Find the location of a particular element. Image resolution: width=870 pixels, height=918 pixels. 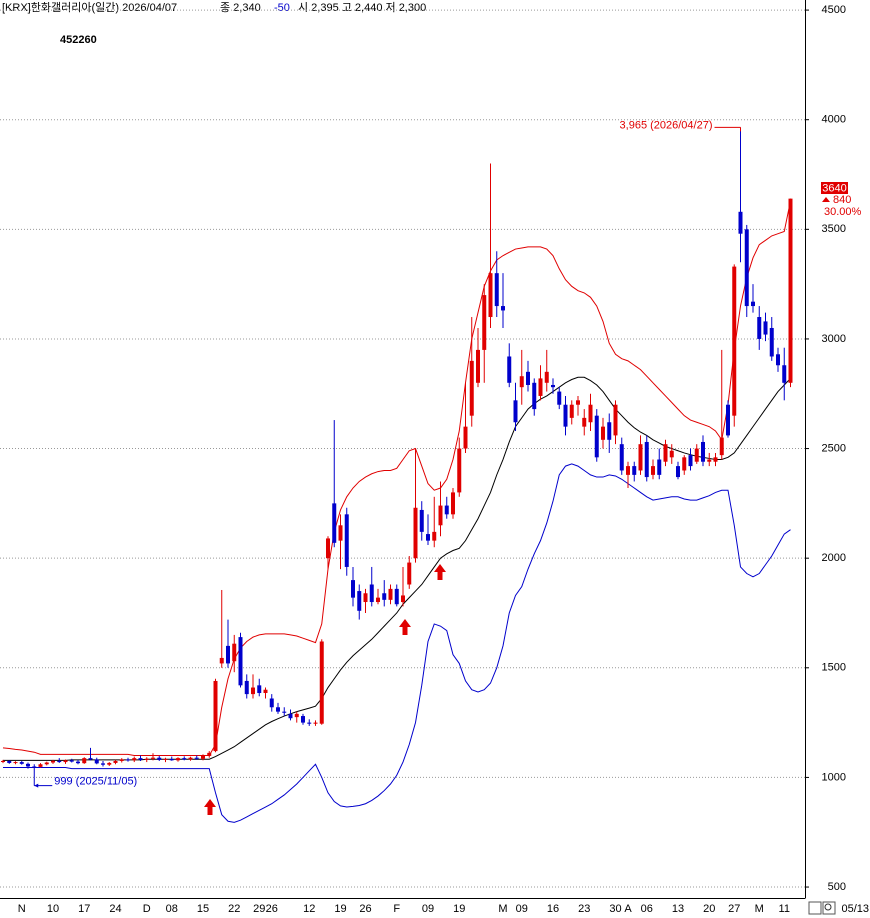

x-tick-label: 26 is located at coordinates (272, 909).